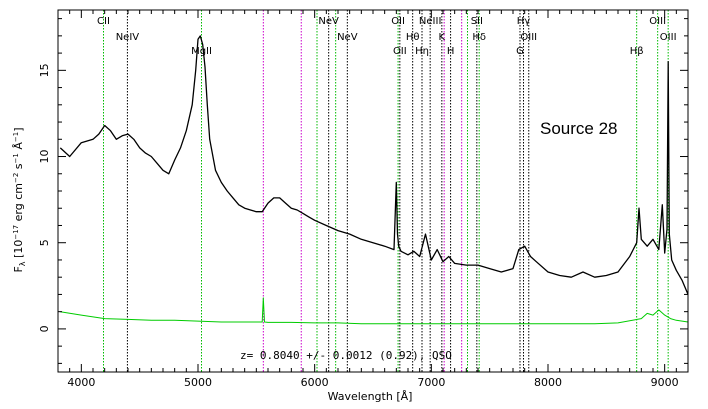 The width and height of the screenshot is (708, 409). What do you see at coordinates (103, 21) in the screenshot?
I see `line-marker-label: CII` at bounding box center [103, 21].